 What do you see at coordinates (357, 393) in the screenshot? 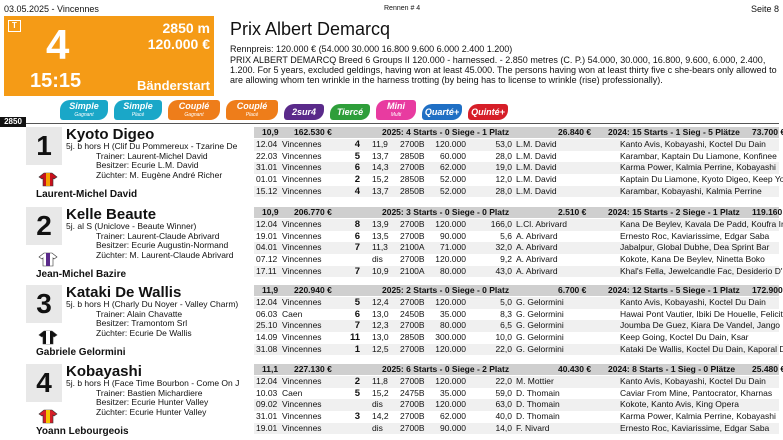
I see `race-place: 5` at bounding box center [357, 393].